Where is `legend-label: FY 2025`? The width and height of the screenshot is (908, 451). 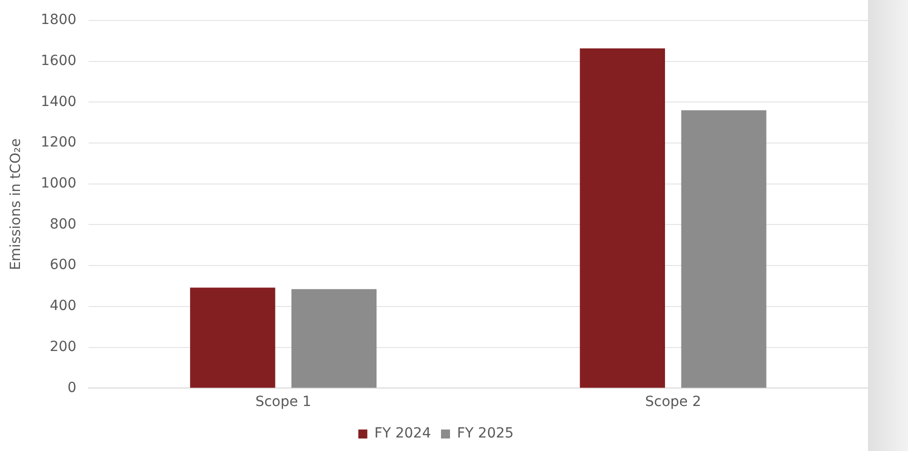
legend-label: FY 2025 is located at coordinates (485, 434).